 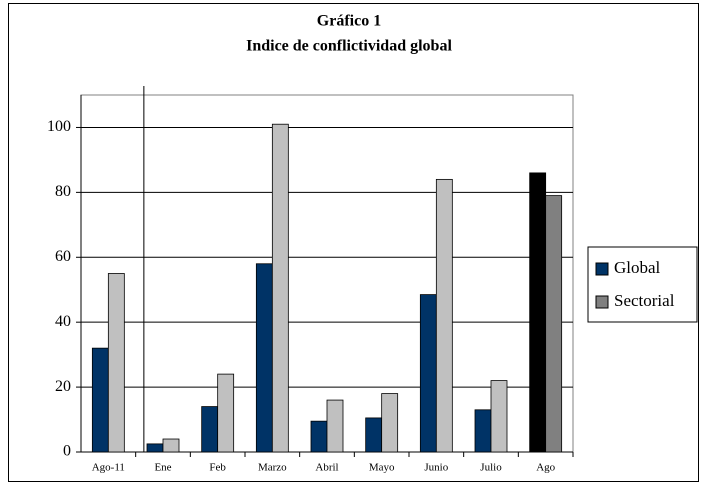 I want to click on x-tick-label: Mayo, so click(x=382, y=468).